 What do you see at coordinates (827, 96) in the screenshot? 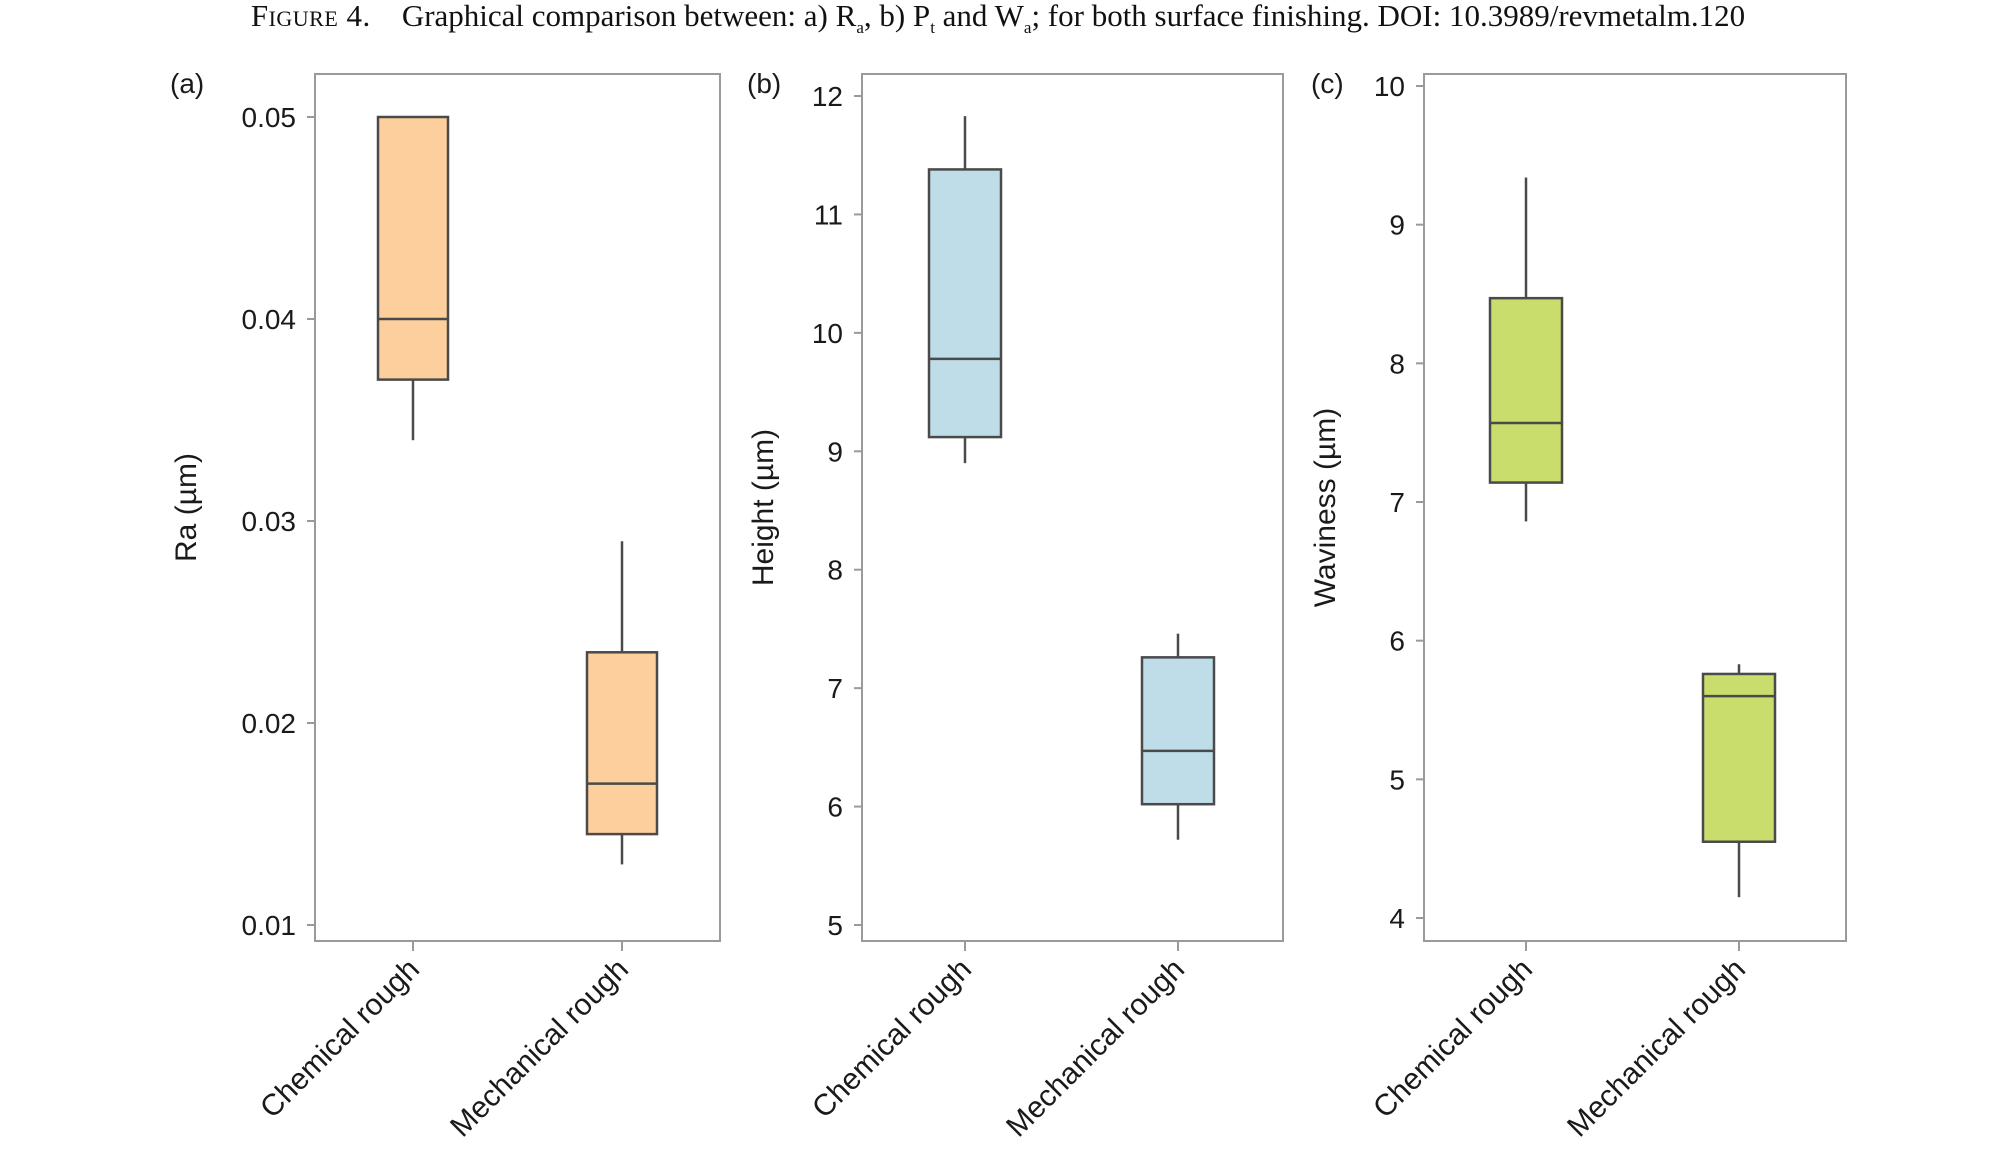
I see `y-tick-label: 12` at bounding box center [827, 96].